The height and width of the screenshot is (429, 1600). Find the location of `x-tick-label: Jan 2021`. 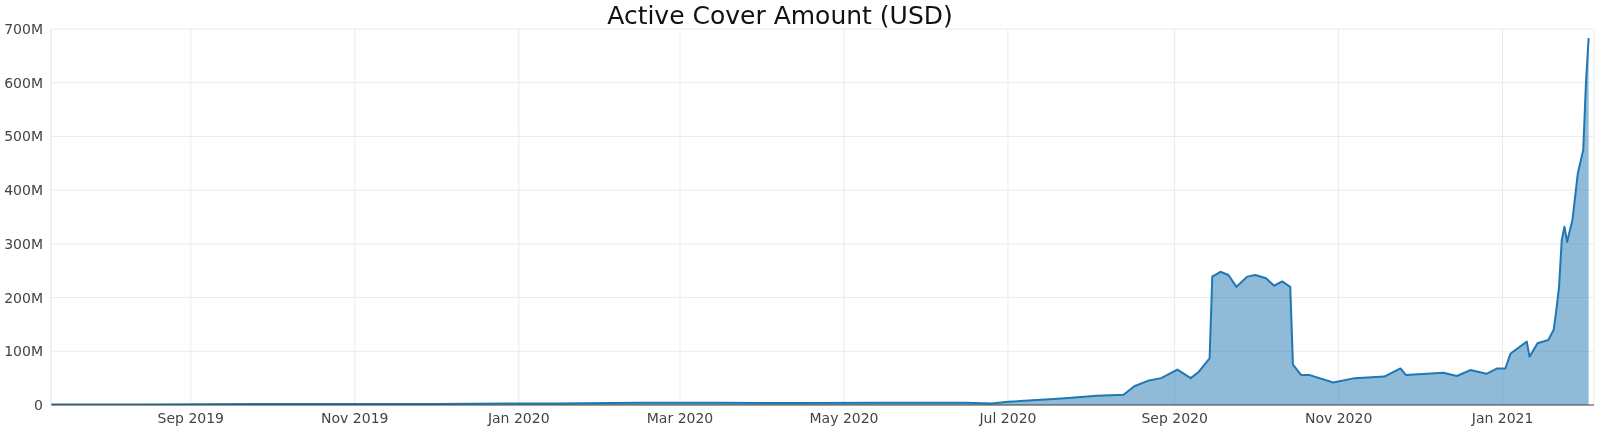

x-tick-label: Jan 2021 is located at coordinates (1502, 417).